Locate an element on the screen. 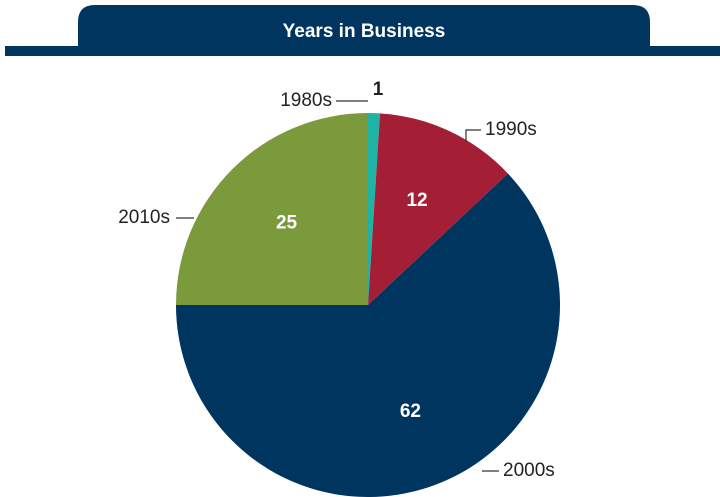 This screenshot has width=720, height=497. chart-title: Years in Business is located at coordinates (364, 31).